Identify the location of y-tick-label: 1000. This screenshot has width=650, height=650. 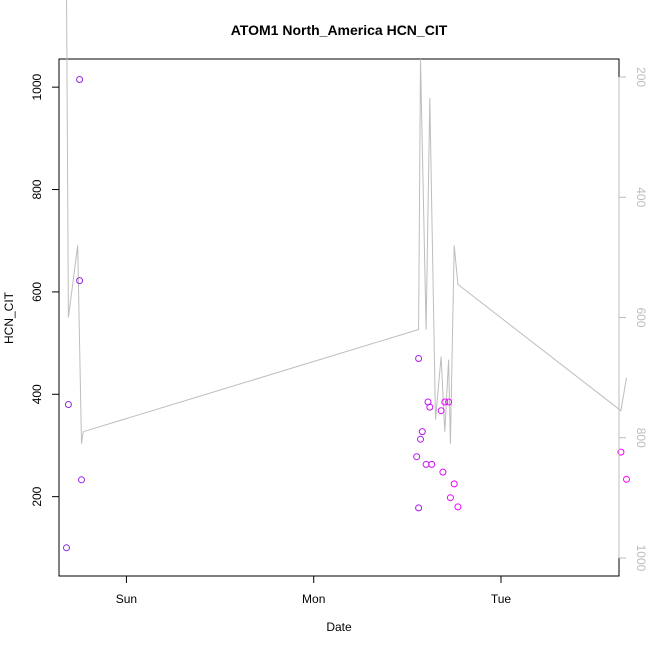
(37, 86).